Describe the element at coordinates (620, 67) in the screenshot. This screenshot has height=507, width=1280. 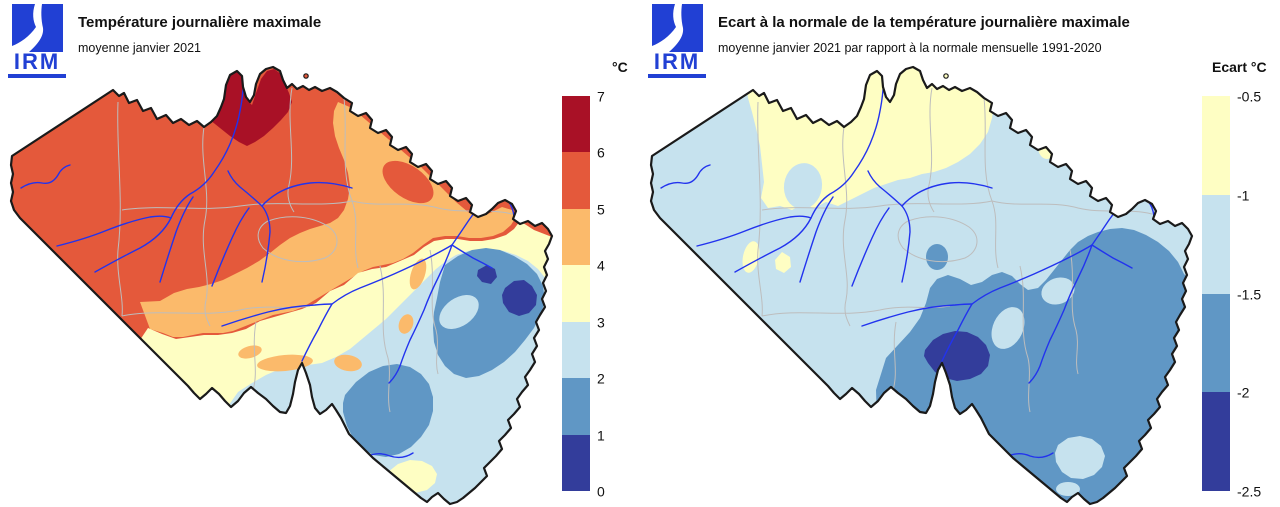
I see `legend-unit-label: °C` at that location.